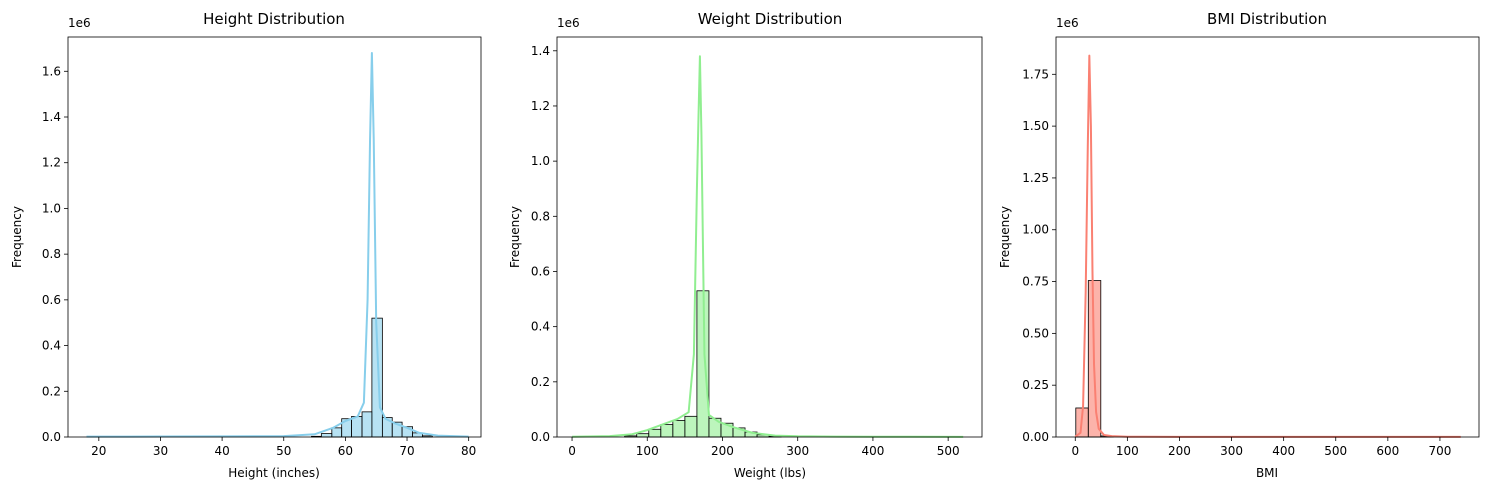 The height and width of the screenshot is (490, 1489). I want to click on height-x-tick-label: 50, so click(283, 451).